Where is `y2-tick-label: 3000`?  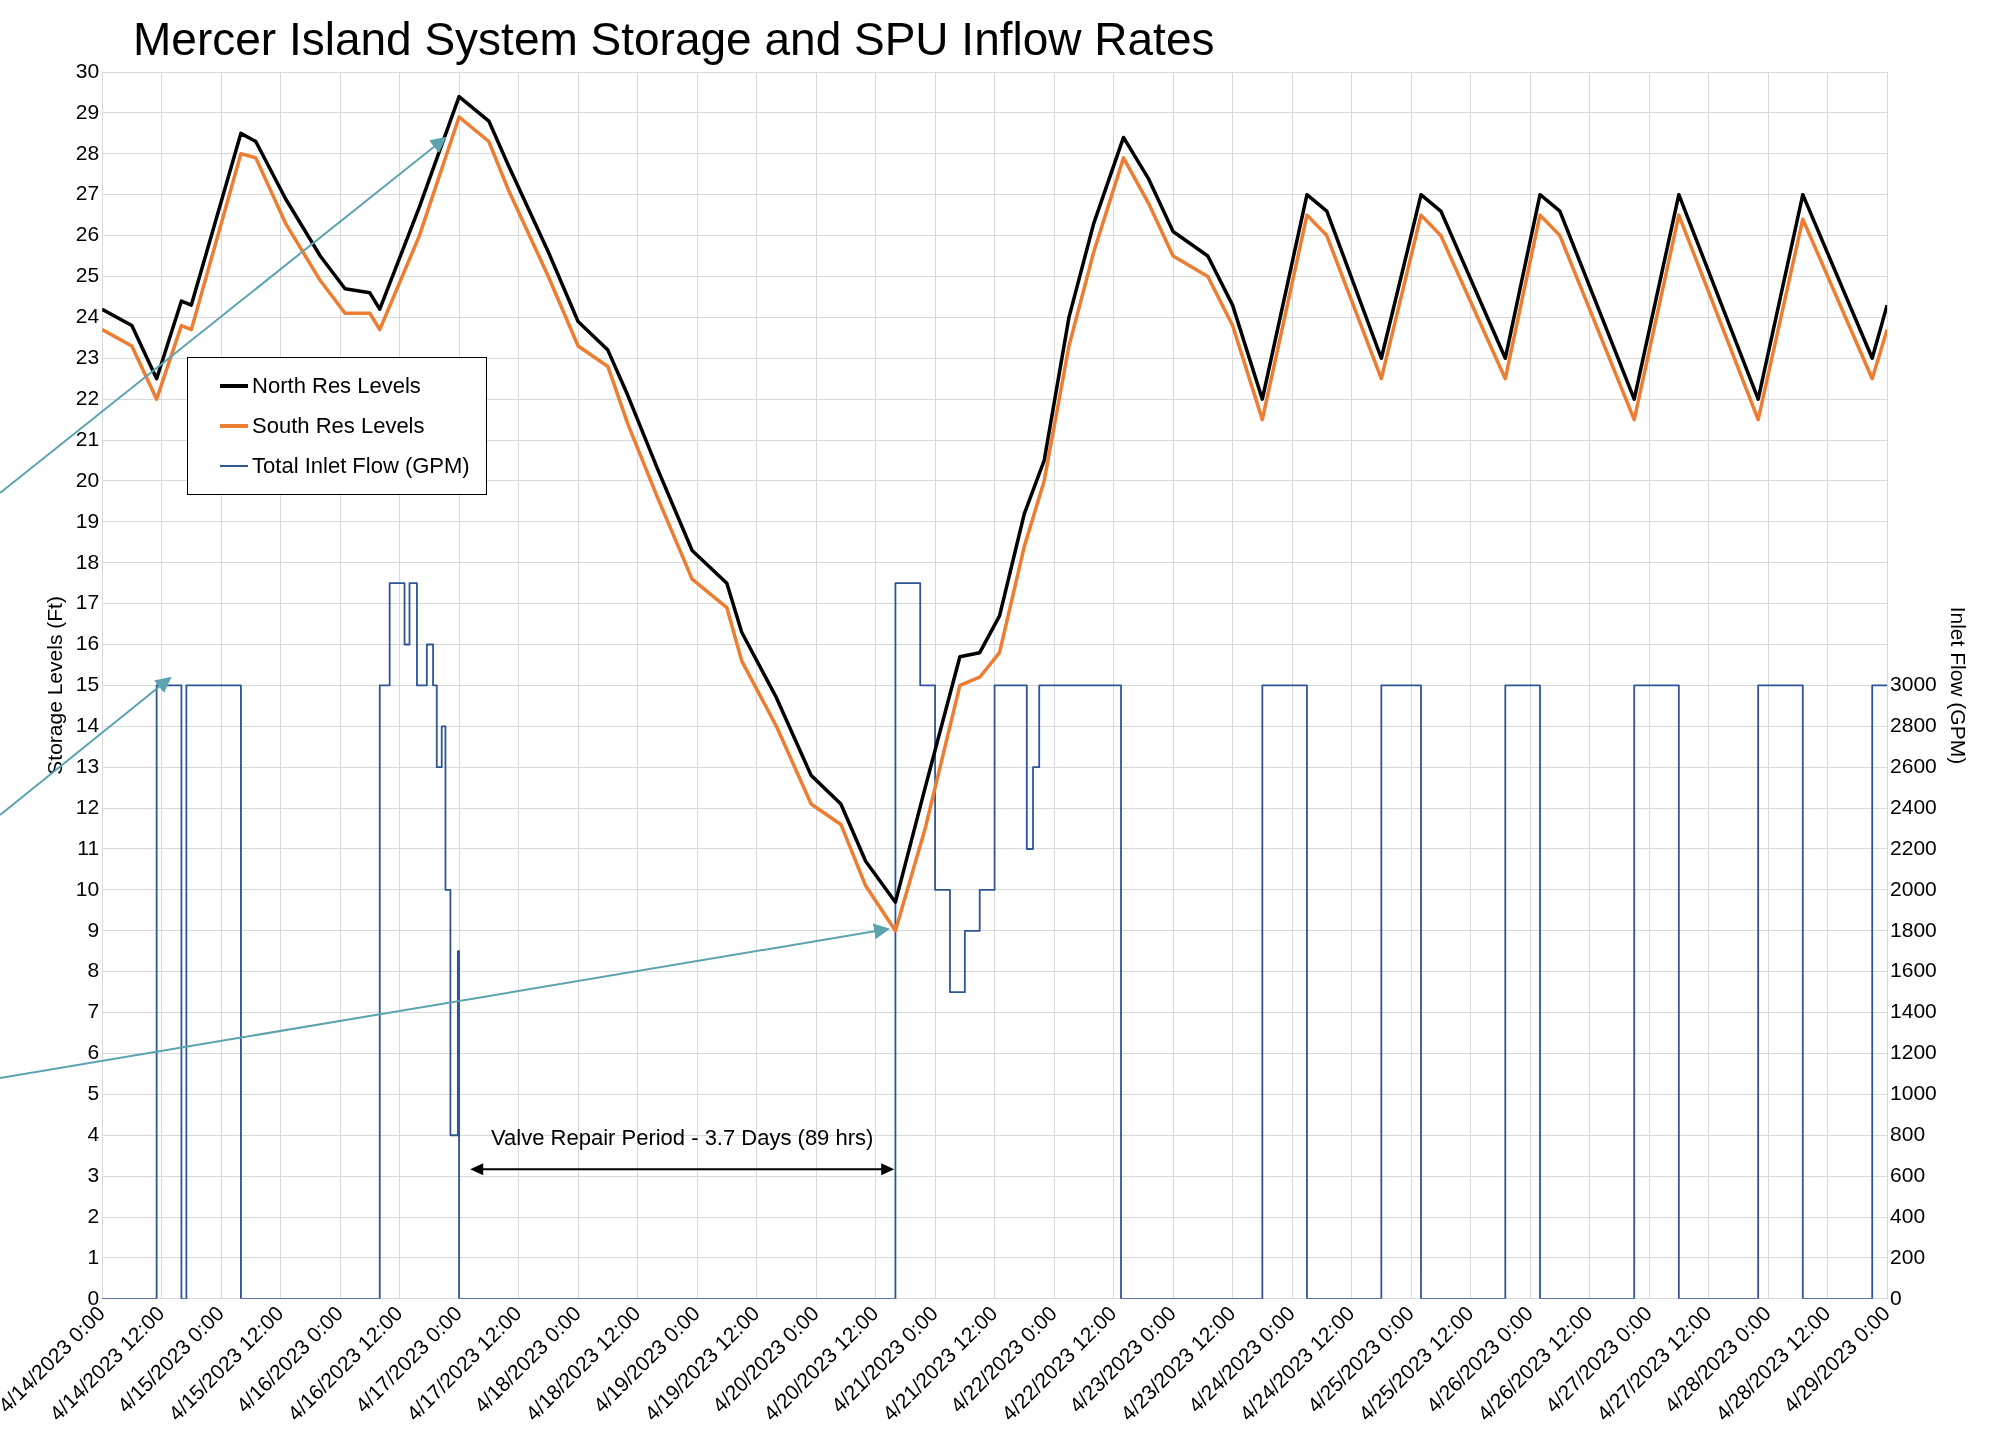 y2-tick-label: 3000 is located at coordinates (1913, 684).